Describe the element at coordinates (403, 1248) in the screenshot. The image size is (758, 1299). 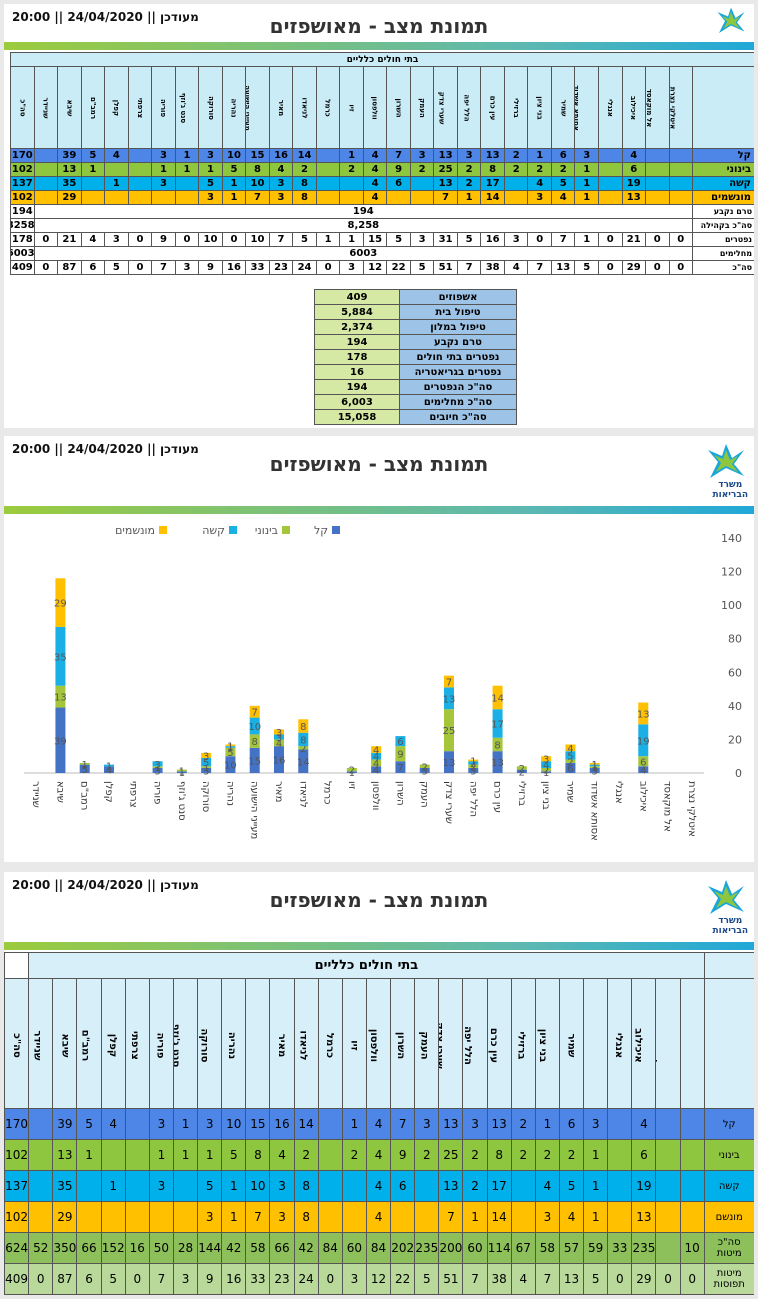
I see `table-cell: 202` at that location.